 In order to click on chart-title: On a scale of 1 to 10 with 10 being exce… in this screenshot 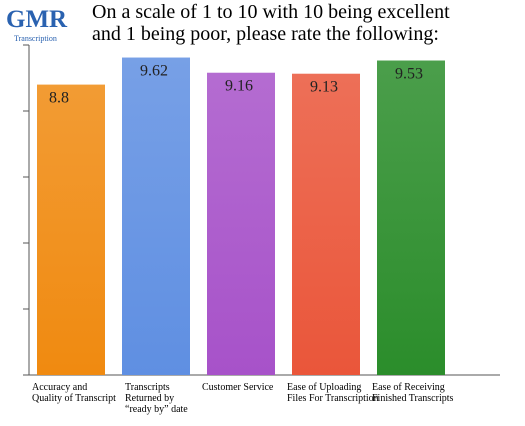, I will do `click(271, 23)`.